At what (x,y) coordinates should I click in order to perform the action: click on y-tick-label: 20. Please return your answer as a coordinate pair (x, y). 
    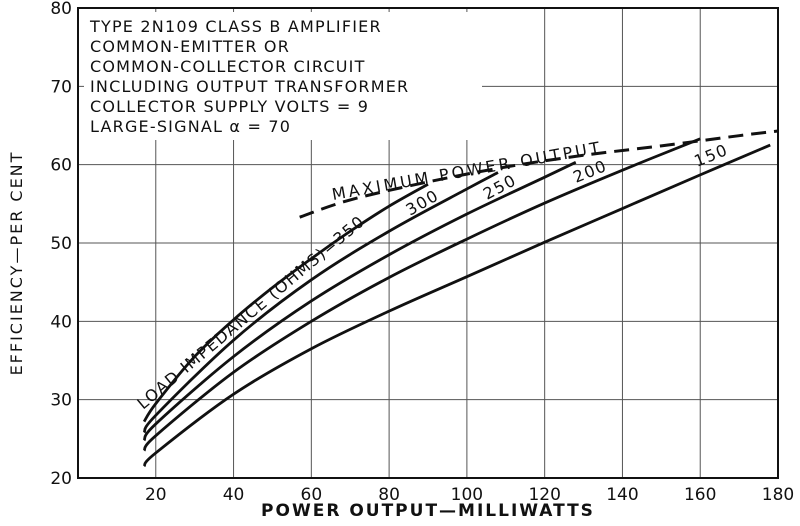
    Looking at the image, I should click on (61, 479).